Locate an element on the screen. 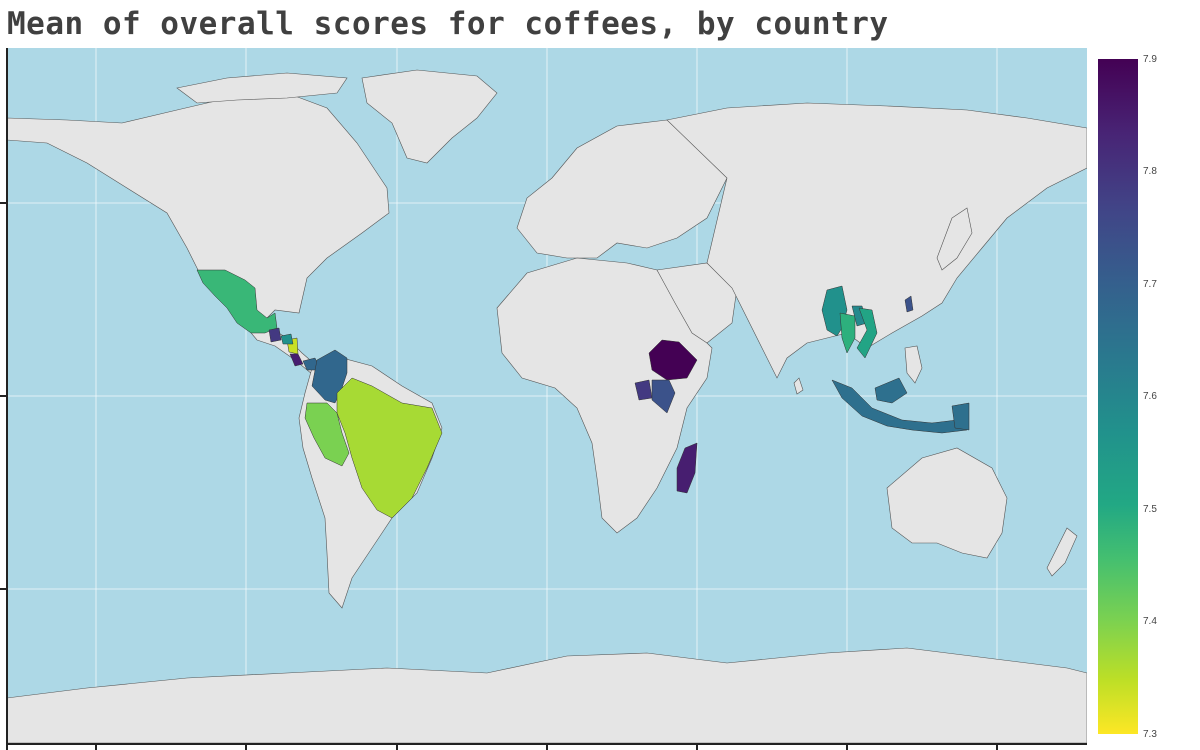 This screenshot has width=1200, height=750. country-guatemala is located at coordinates (275, 335).